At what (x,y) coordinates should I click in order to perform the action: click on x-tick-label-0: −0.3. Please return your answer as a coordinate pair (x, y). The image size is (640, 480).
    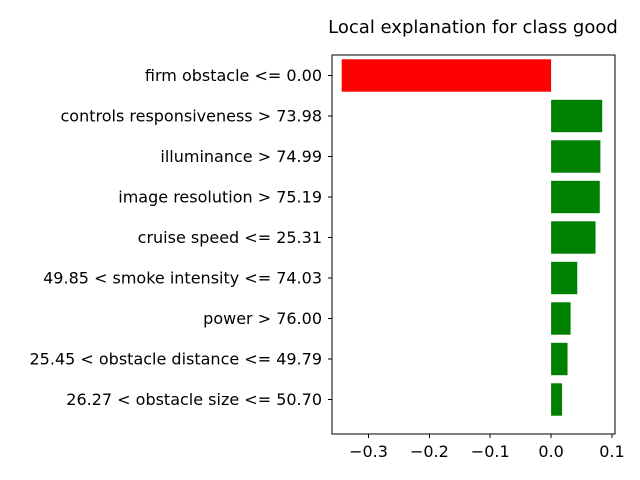
    Looking at the image, I should click on (368, 451).